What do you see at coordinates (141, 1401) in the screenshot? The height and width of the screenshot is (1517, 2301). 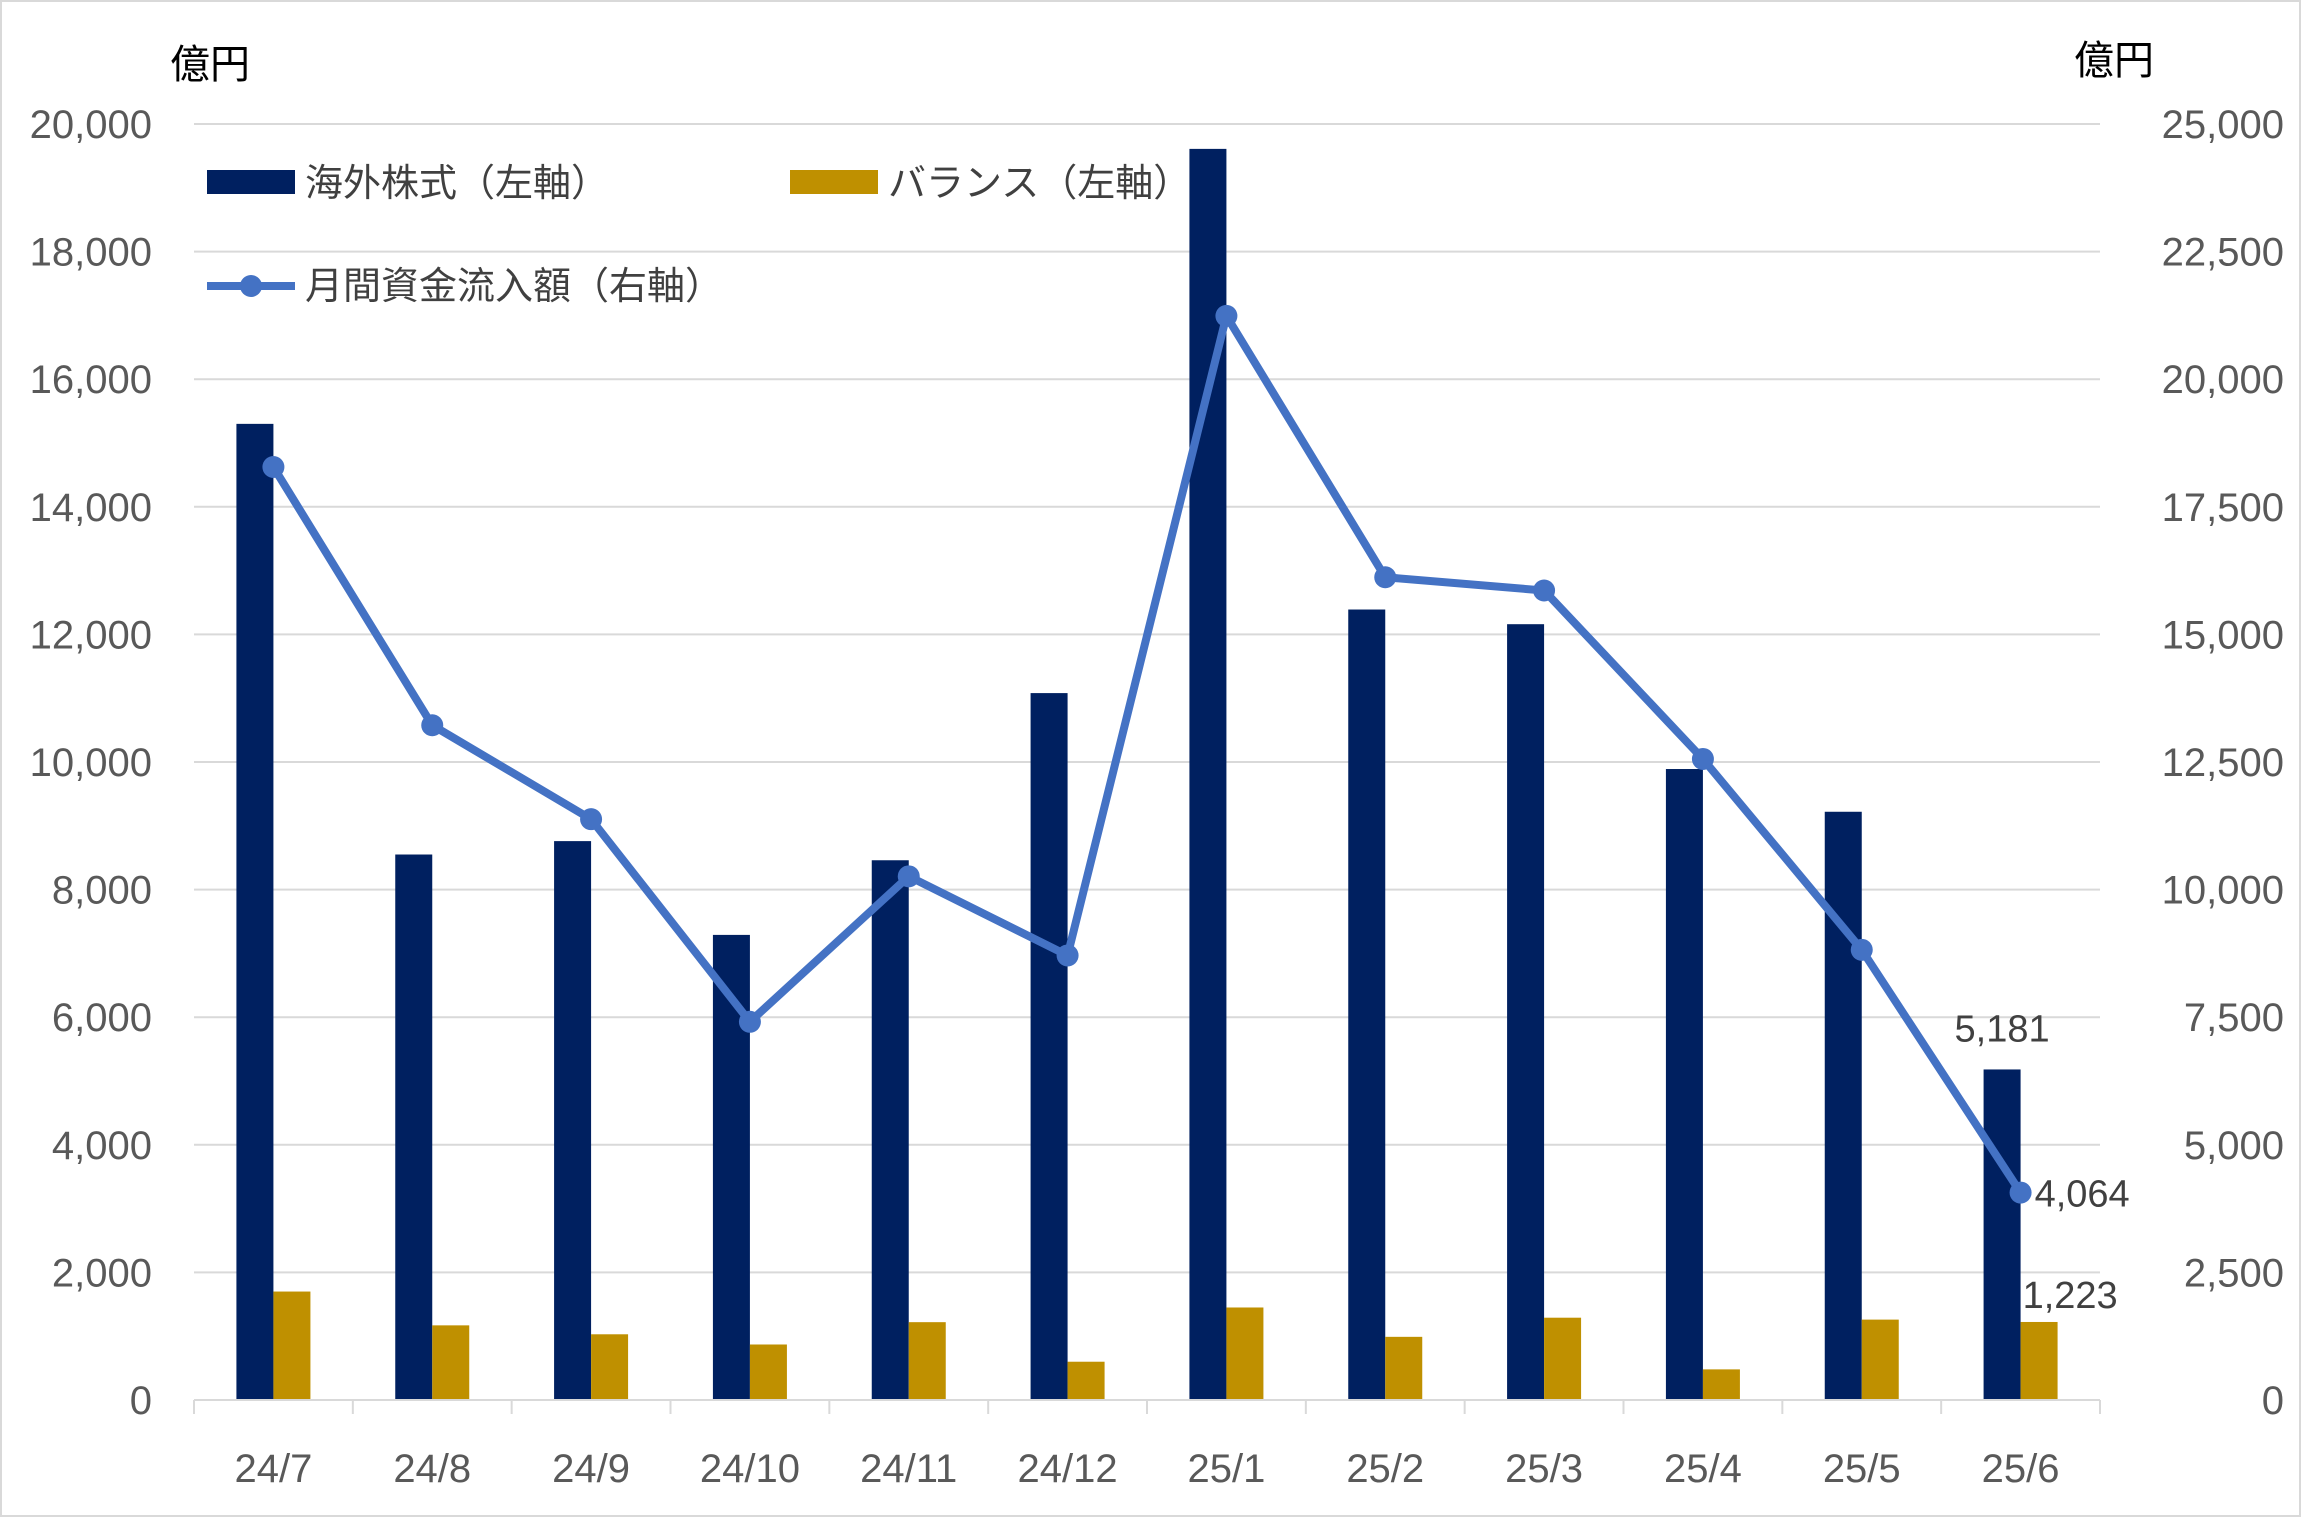 I see `left-tick-label: 0` at bounding box center [141, 1401].